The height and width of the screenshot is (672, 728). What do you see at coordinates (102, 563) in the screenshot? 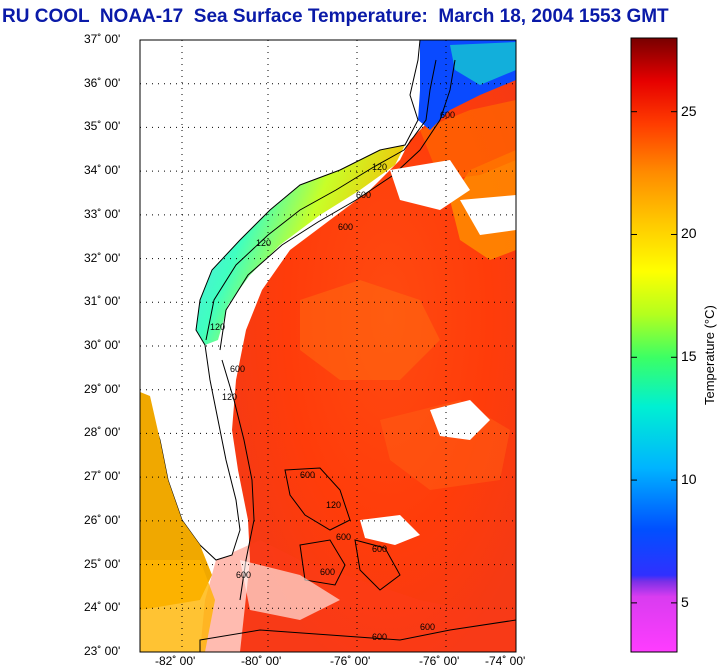
I see `latitude-label: 25˚ 00'` at bounding box center [102, 563].